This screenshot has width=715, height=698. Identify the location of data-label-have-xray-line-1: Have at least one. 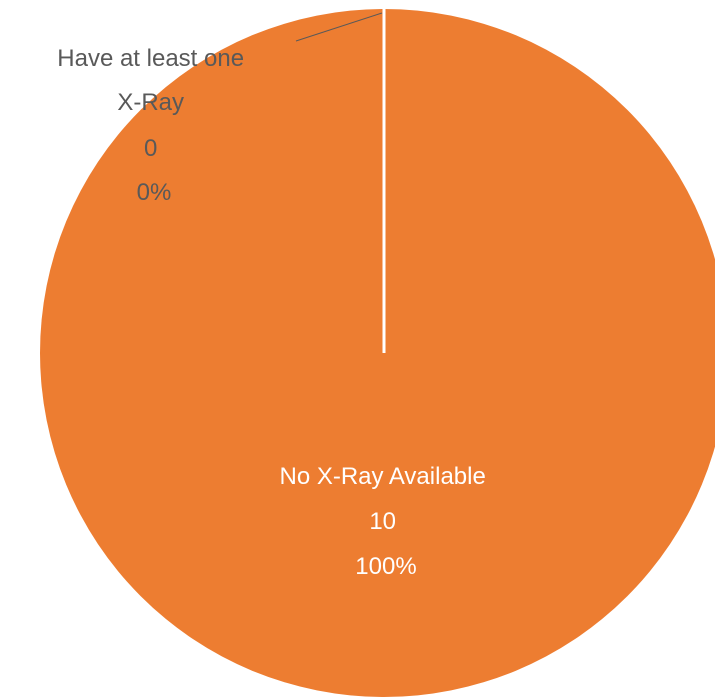
(150, 58).